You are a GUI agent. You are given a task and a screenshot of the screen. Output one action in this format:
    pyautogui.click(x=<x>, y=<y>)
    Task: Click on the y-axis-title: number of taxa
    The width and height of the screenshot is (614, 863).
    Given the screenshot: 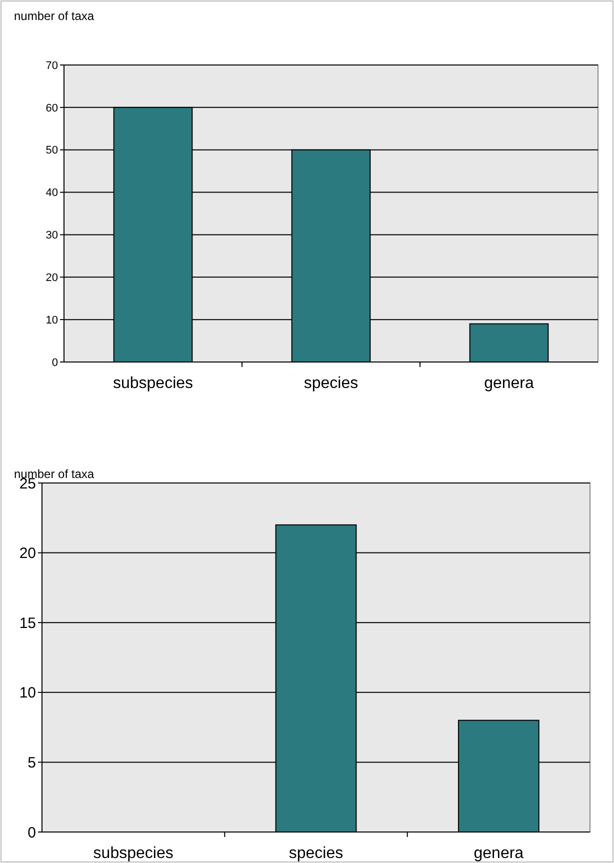 What is the action you would take?
    pyautogui.click(x=54, y=16)
    